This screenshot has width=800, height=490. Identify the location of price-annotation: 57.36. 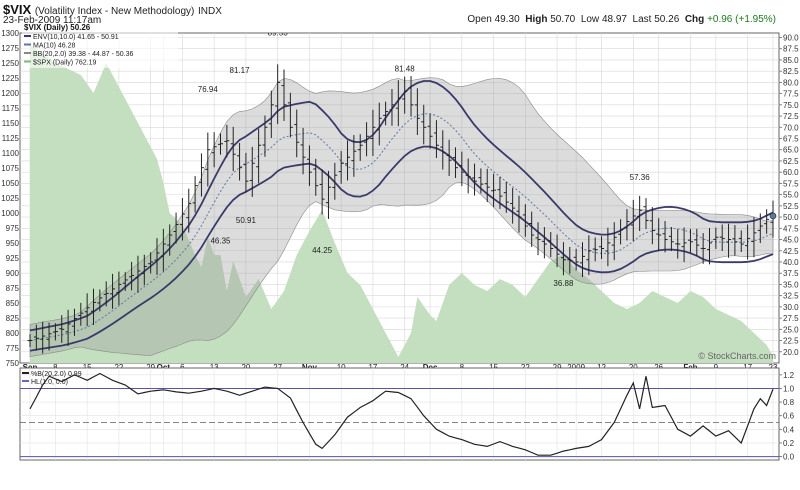
(640, 177).